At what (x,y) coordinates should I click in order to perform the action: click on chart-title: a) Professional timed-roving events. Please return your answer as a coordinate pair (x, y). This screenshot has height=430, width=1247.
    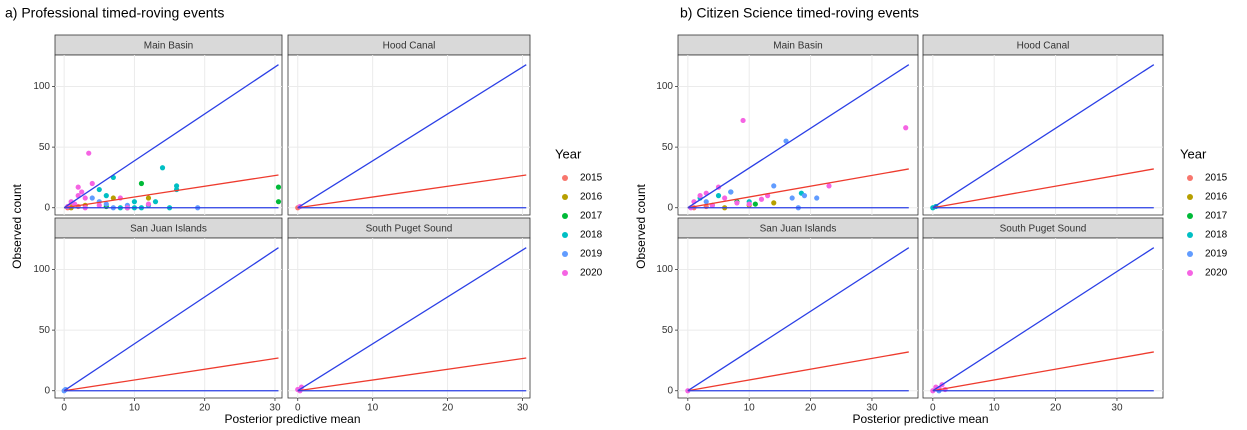
    Looking at the image, I should click on (114, 13).